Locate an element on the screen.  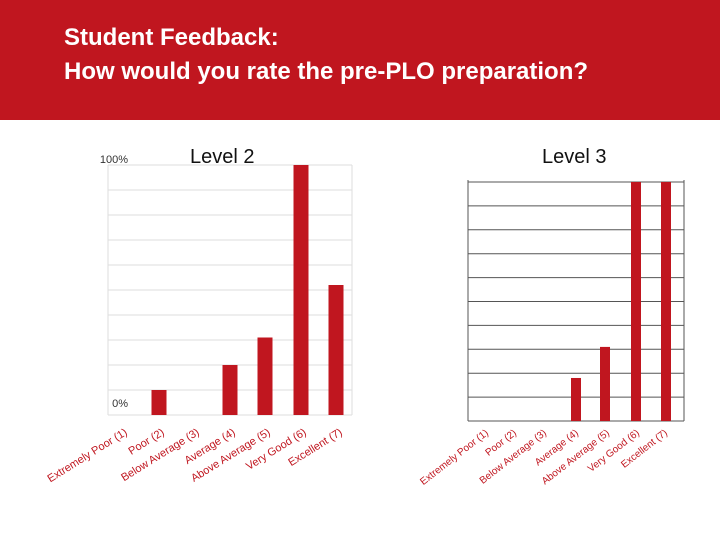
level-2-ytick-label: 100% is located at coordinates (114, 160).